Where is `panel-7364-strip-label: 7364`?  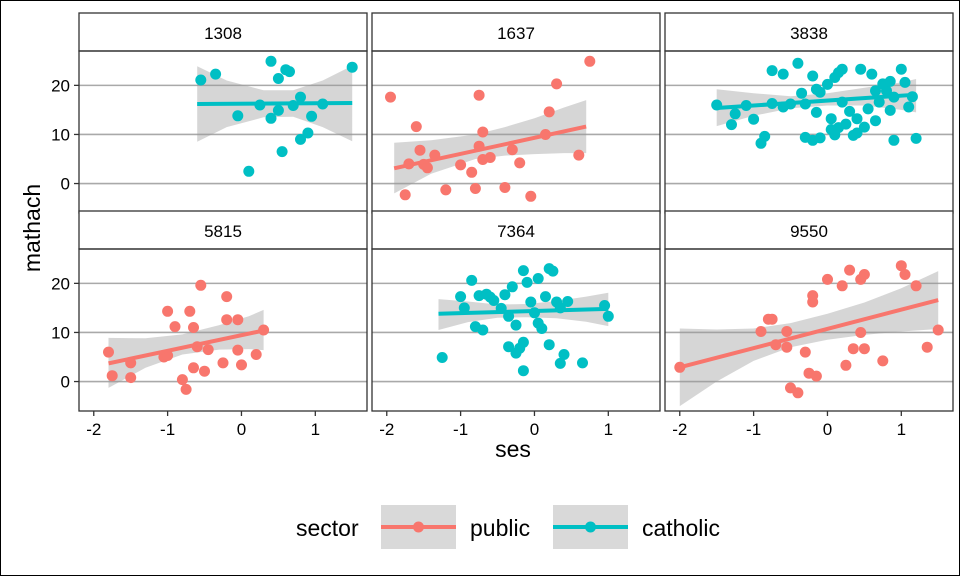
panel-7364-strip-label: 7364 is located at coordinates (516, 231).